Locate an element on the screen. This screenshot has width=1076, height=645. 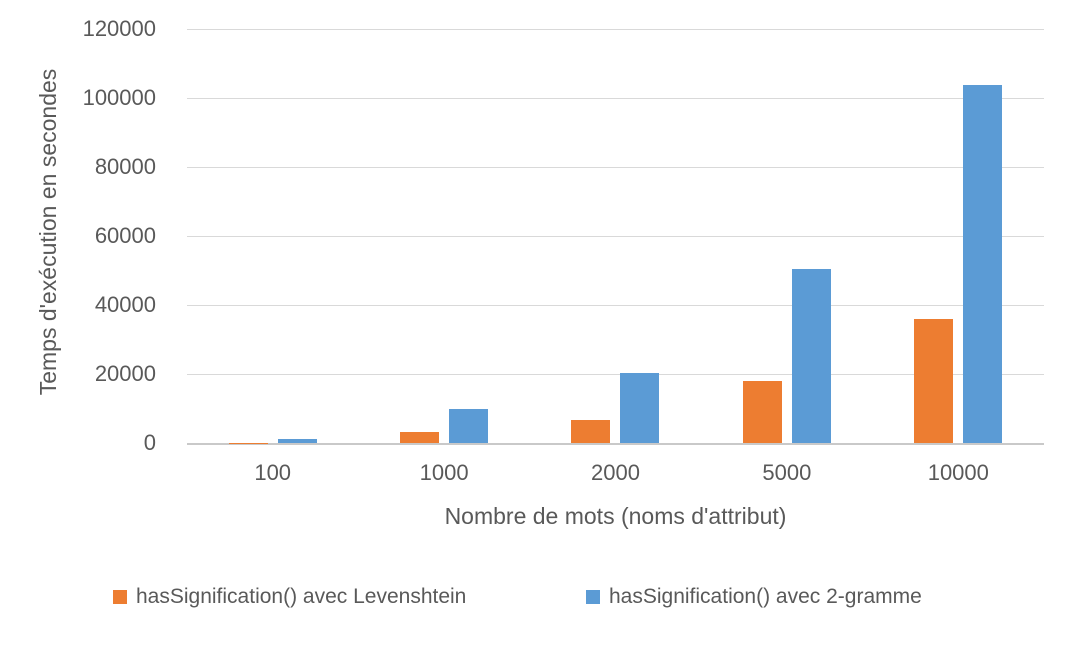
y-tick-label-120000: 120000 is located at coordinates (119, 28).